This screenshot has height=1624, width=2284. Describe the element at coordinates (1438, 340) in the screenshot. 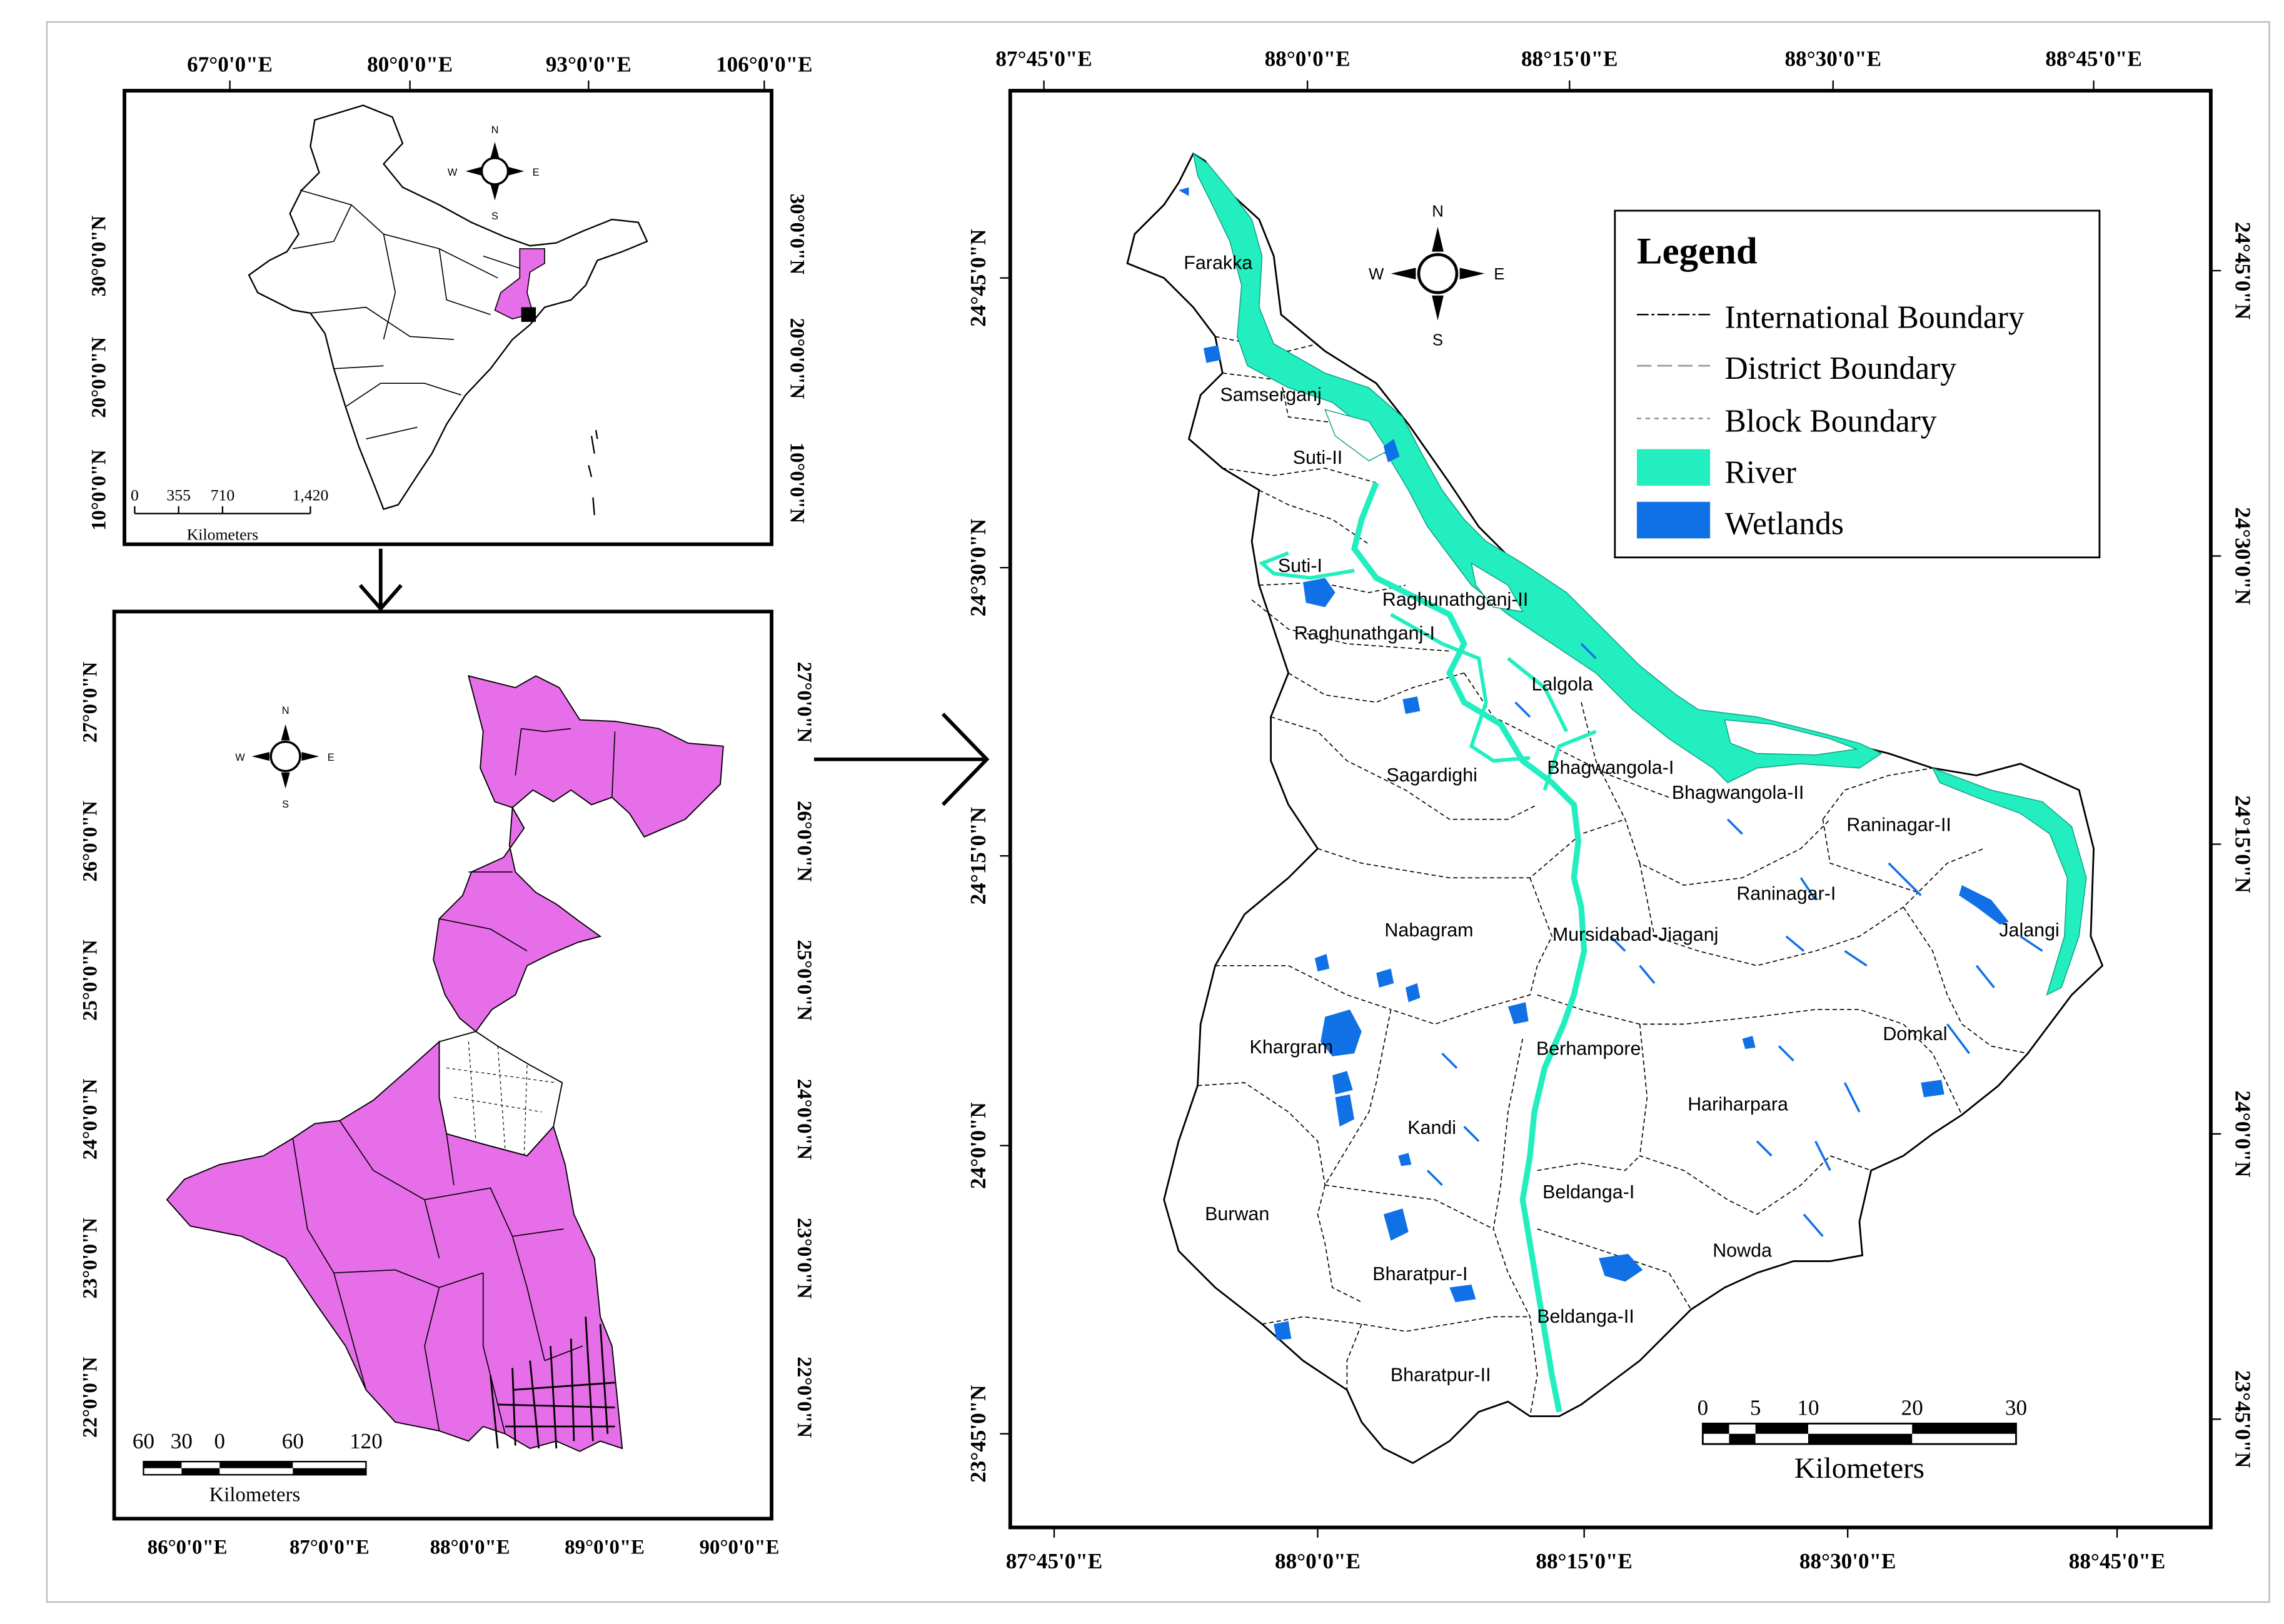

I see `main-compass-s: S` at that location.